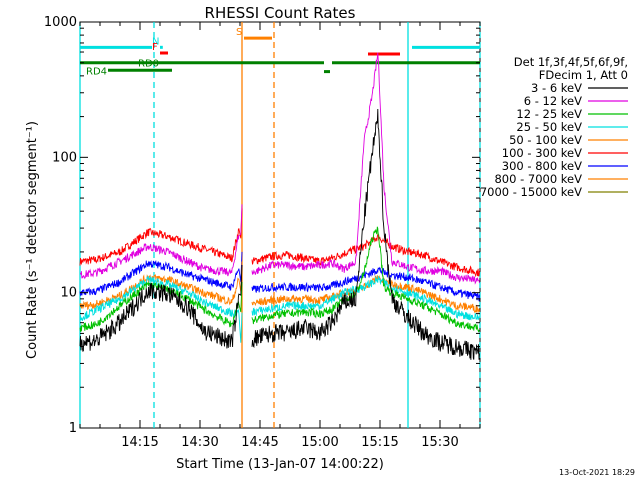 Image resolution: width=640 pixels, height=480 pixels. What do you see at coordinates (96, 71) in the screenshot?
I see `flag-label-9: RD4` at bounding box center [96, 71].